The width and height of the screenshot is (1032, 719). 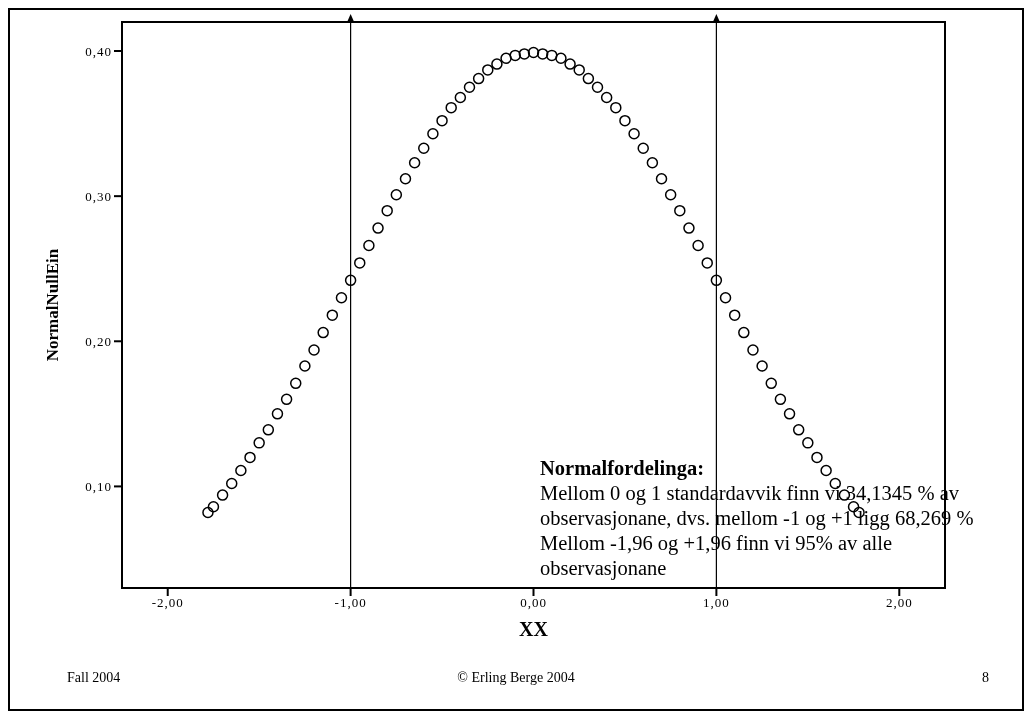 What do you see at coordinates (534, 629) in the screenshot?
I see `x-axis-title: XX` at bounding box center [534, 629].